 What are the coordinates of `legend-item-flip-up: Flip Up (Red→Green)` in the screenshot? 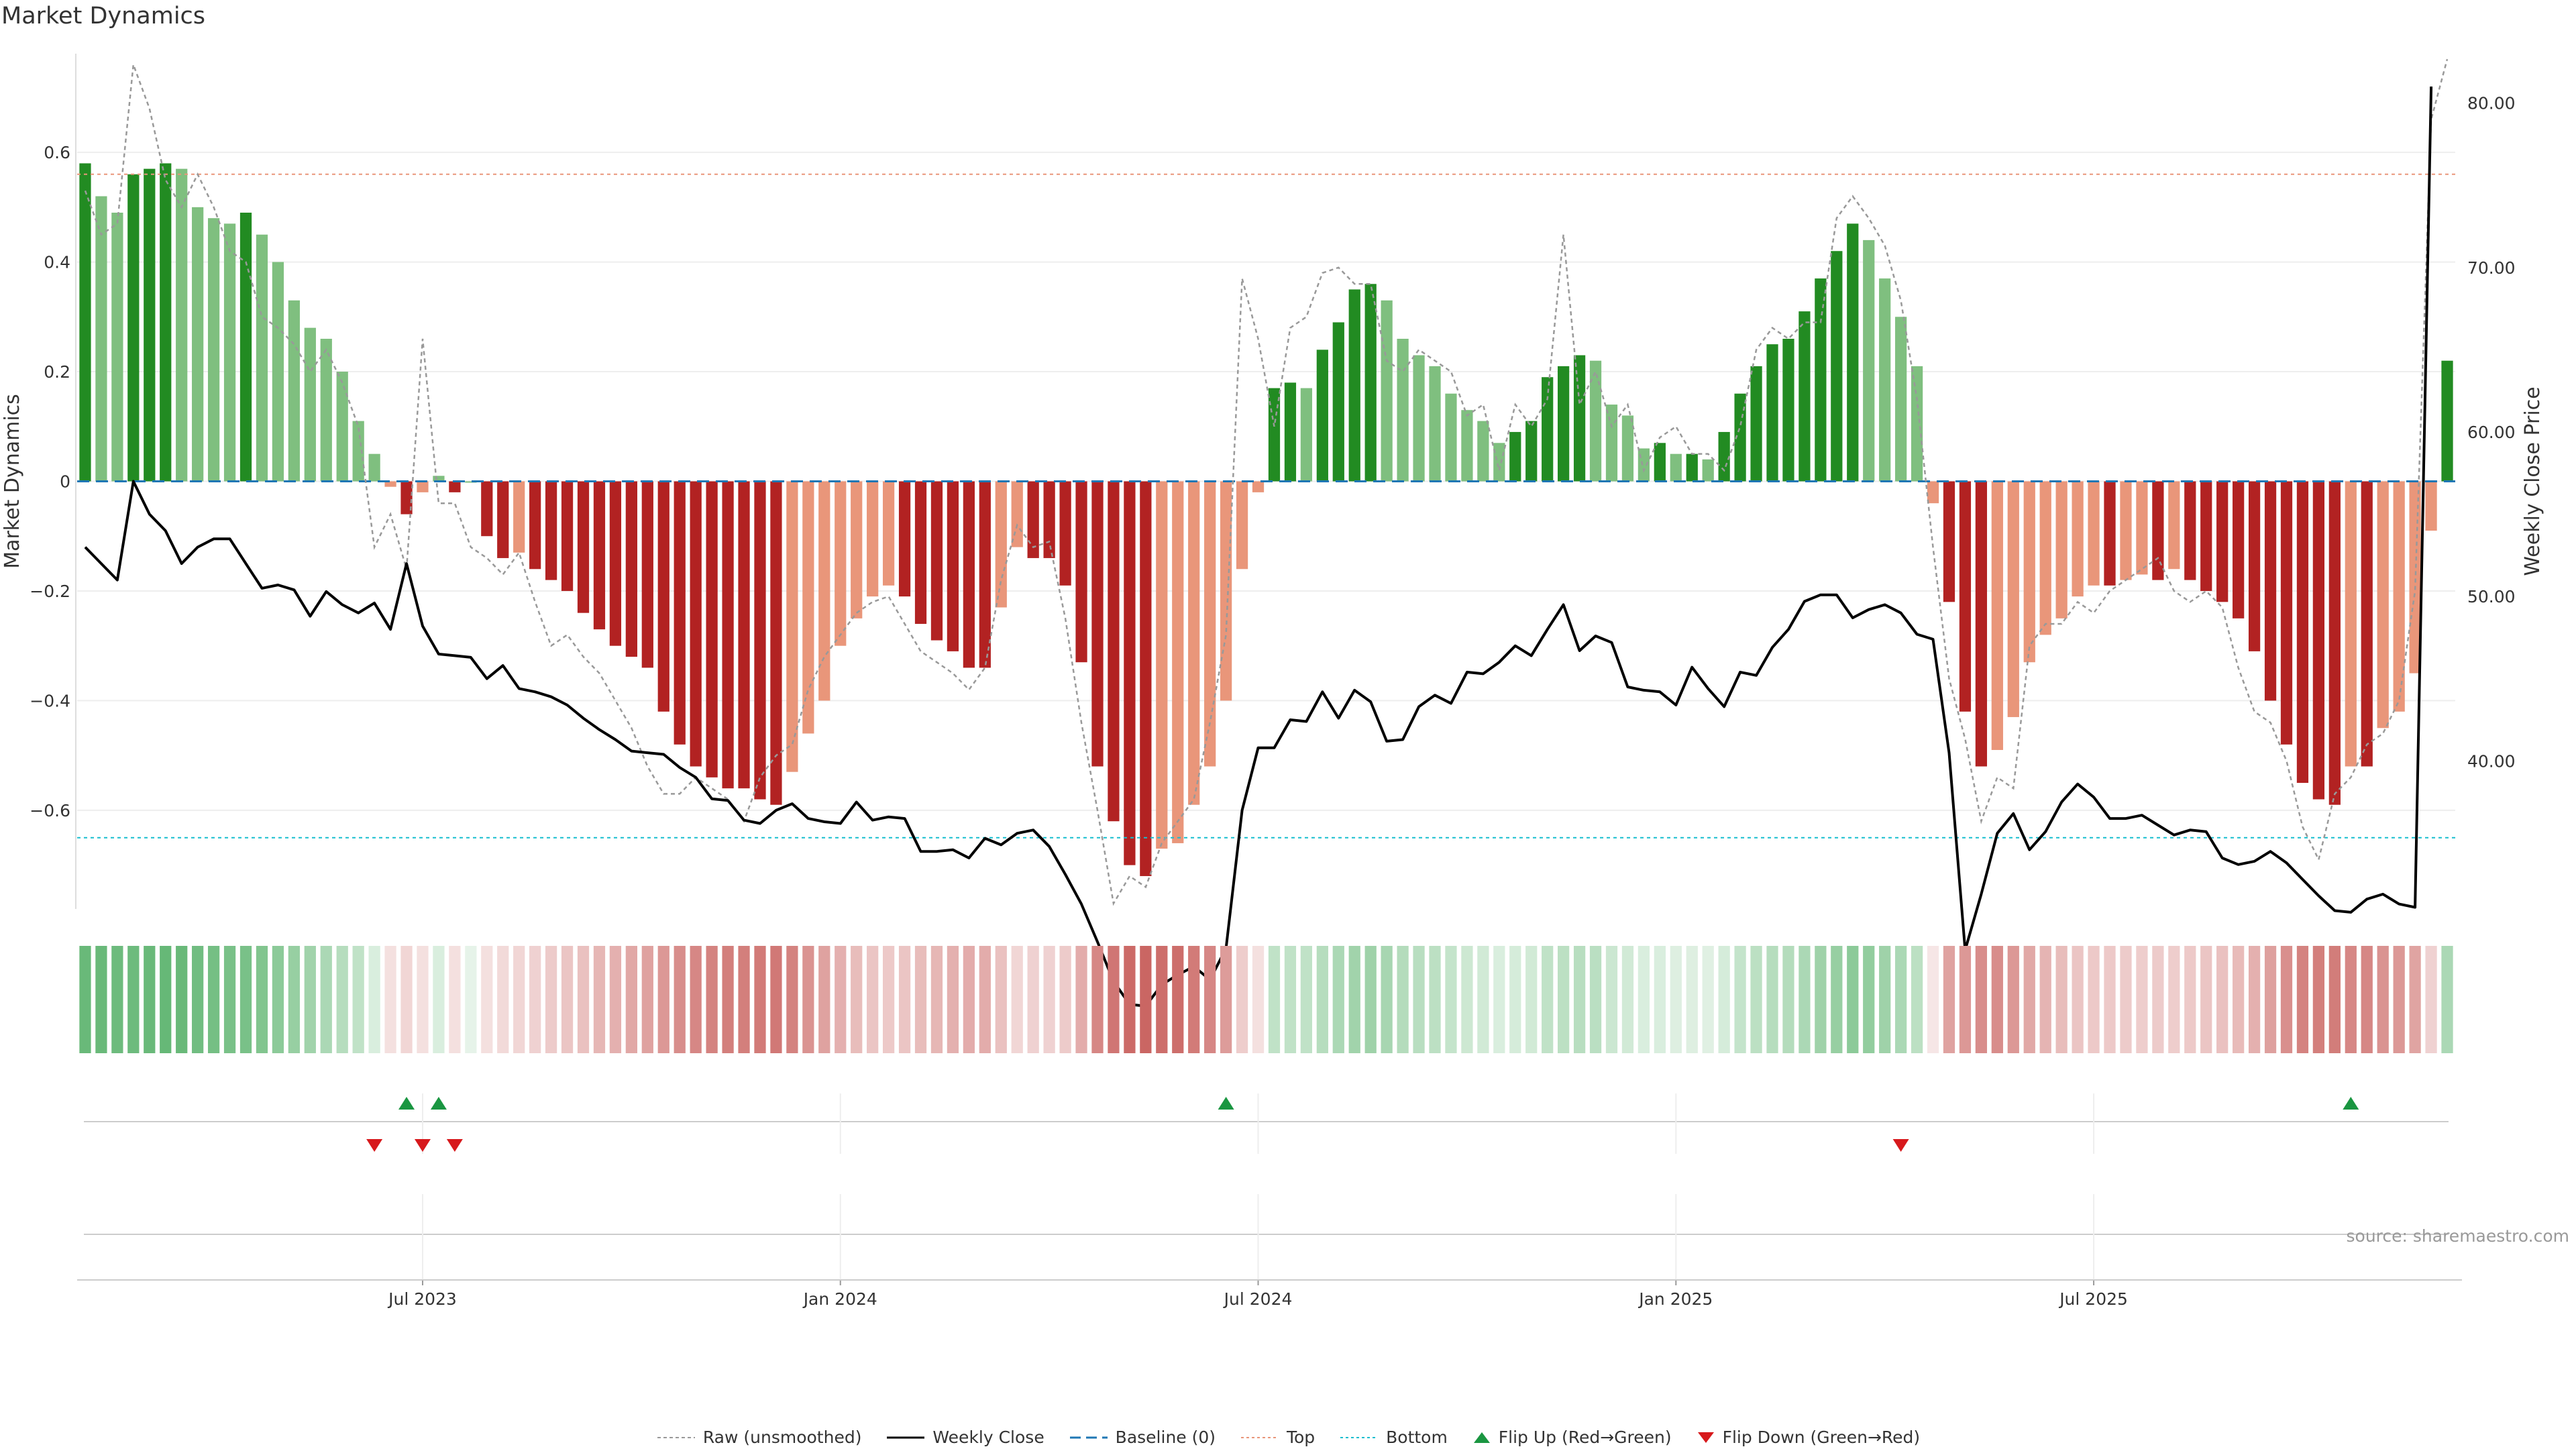 It's located at (1572, 1437).